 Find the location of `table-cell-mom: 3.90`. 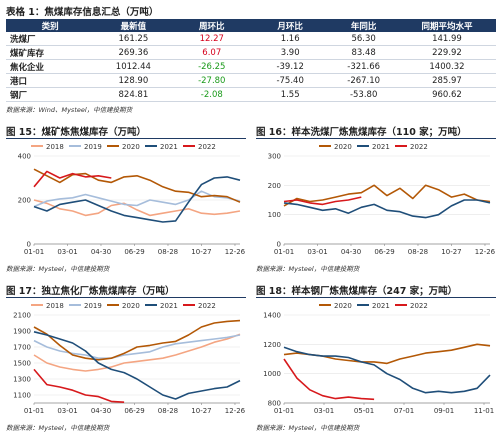

table-cell-mom: 3.90 is located at coordinates (290, 52).